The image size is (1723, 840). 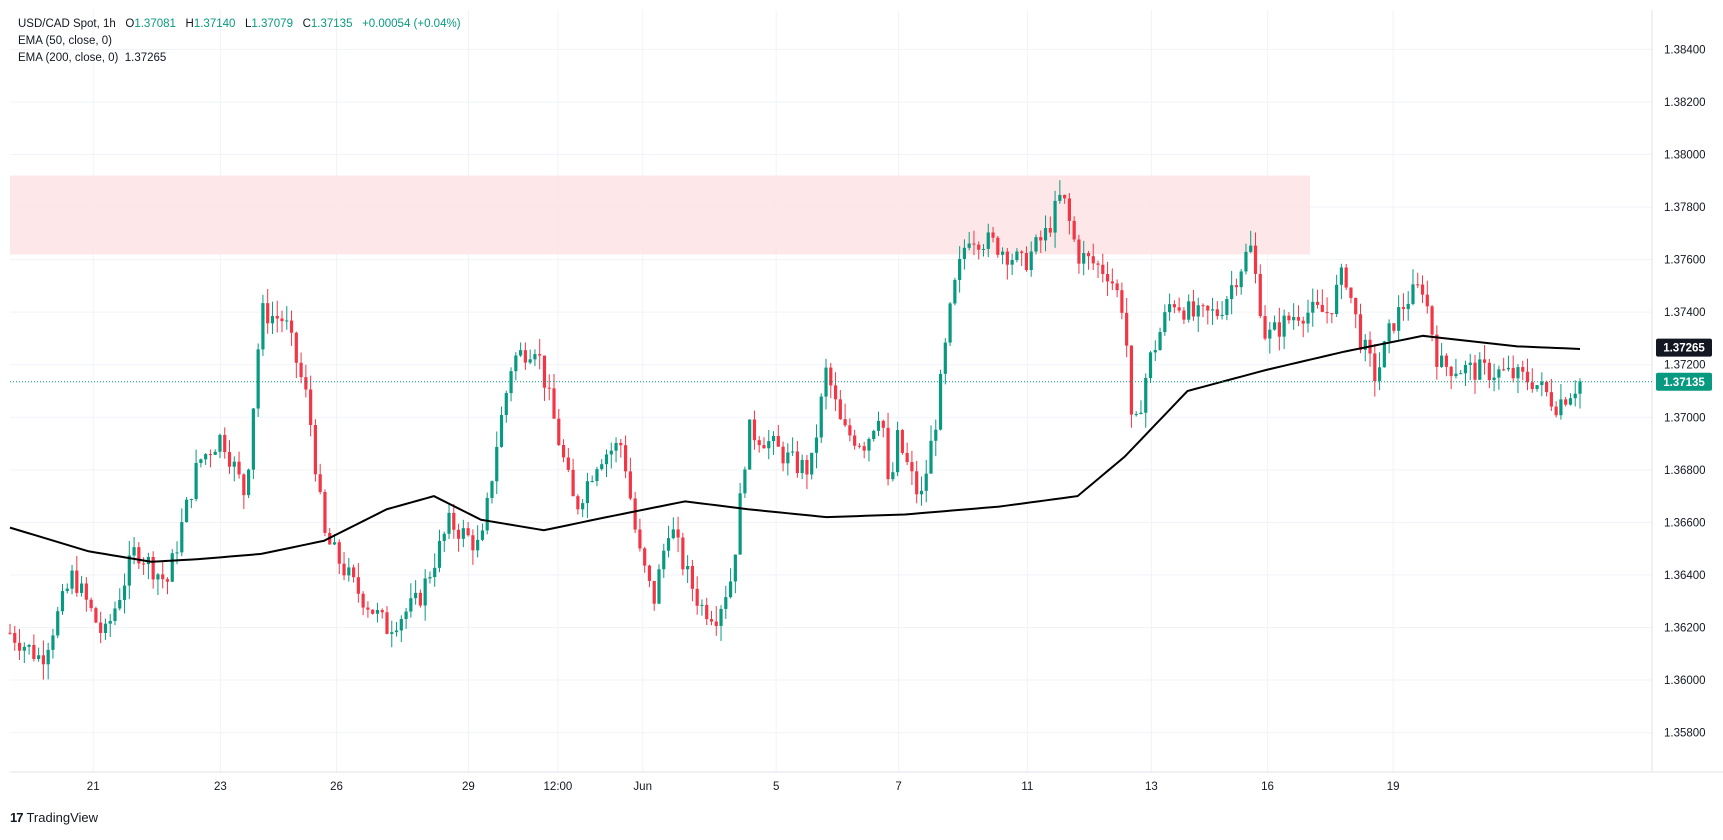 What do you see at coordinates (220, 787) in the screenshot?
I see `x-tick-label: 23` at bounding box center [220, 787].